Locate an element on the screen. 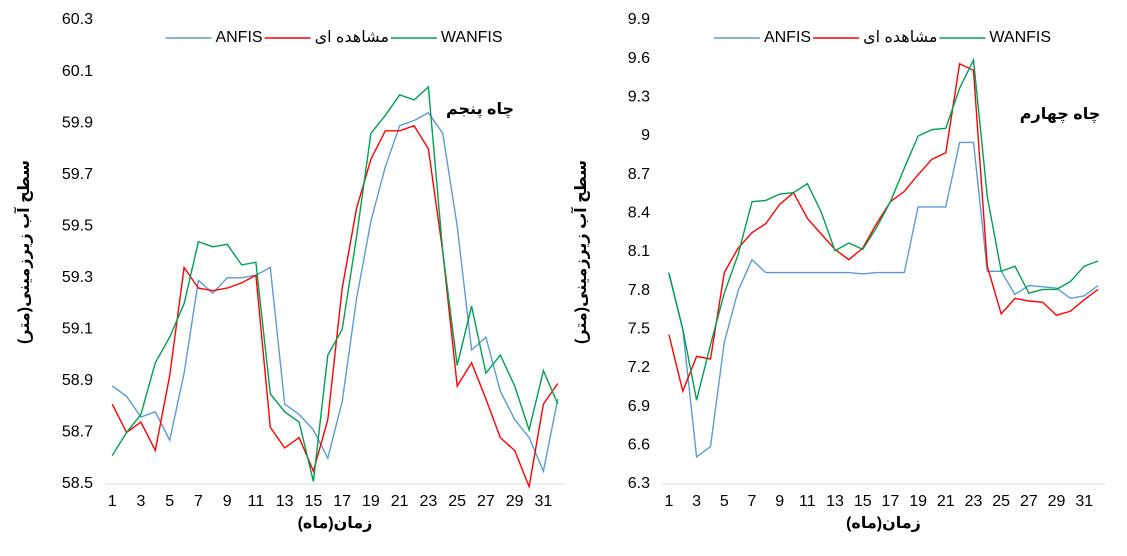 The image size is (1127, 556). y-tick-label: 9.6 is located at coordinates (639, 58).